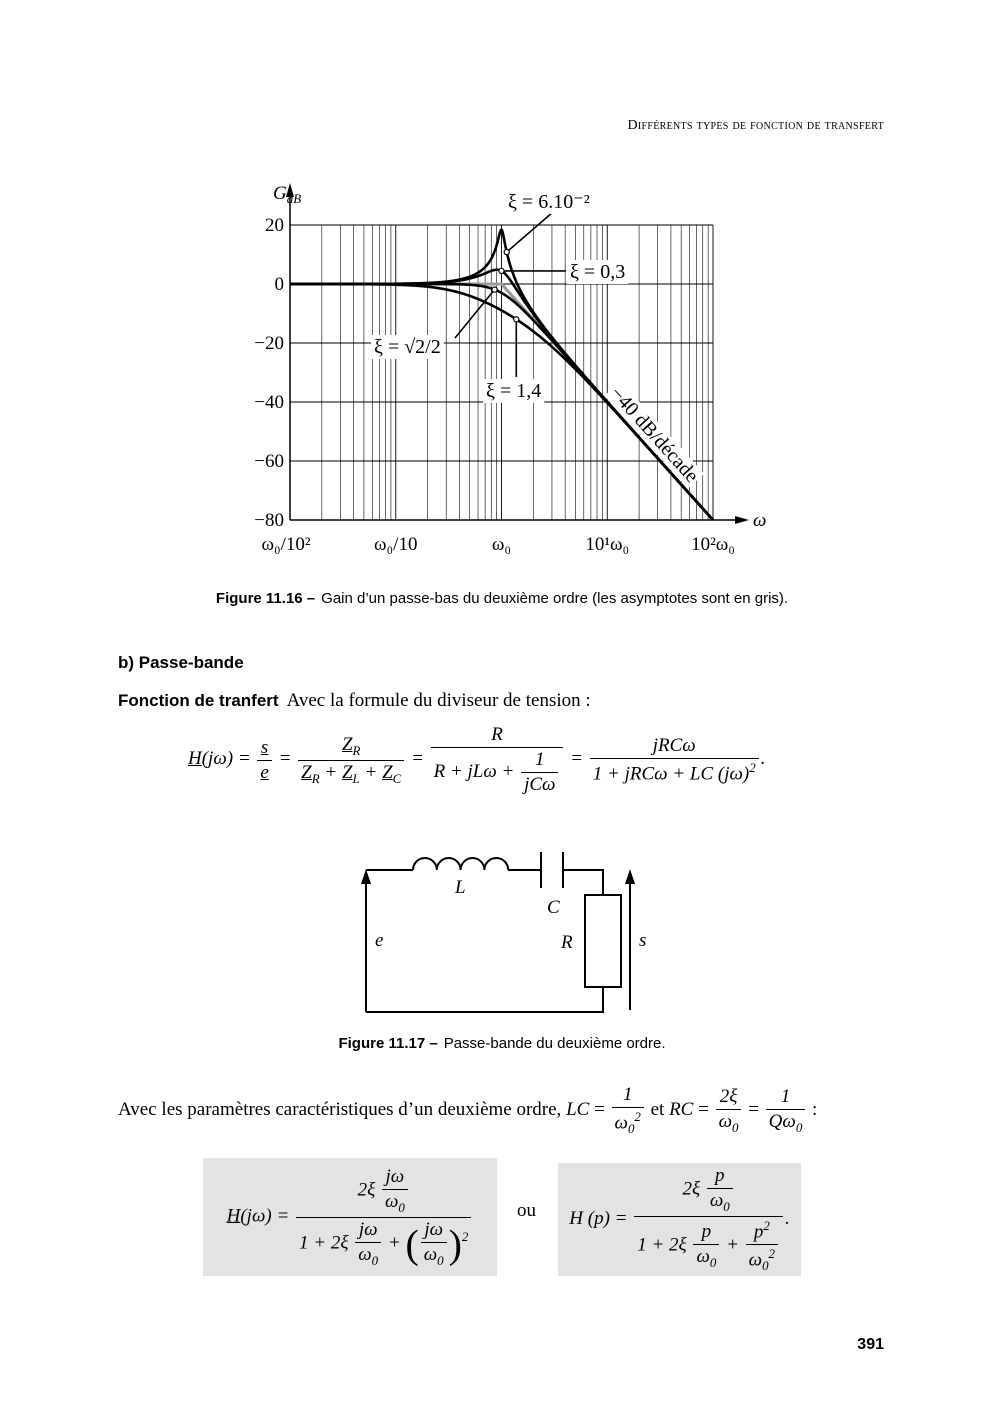 The width and height of the screenshot is (1004, 1417). What do you see at coordinates (280, 284) in the screenshot?
I see `y-tick-label: 0` at bounding box center [280, 284].